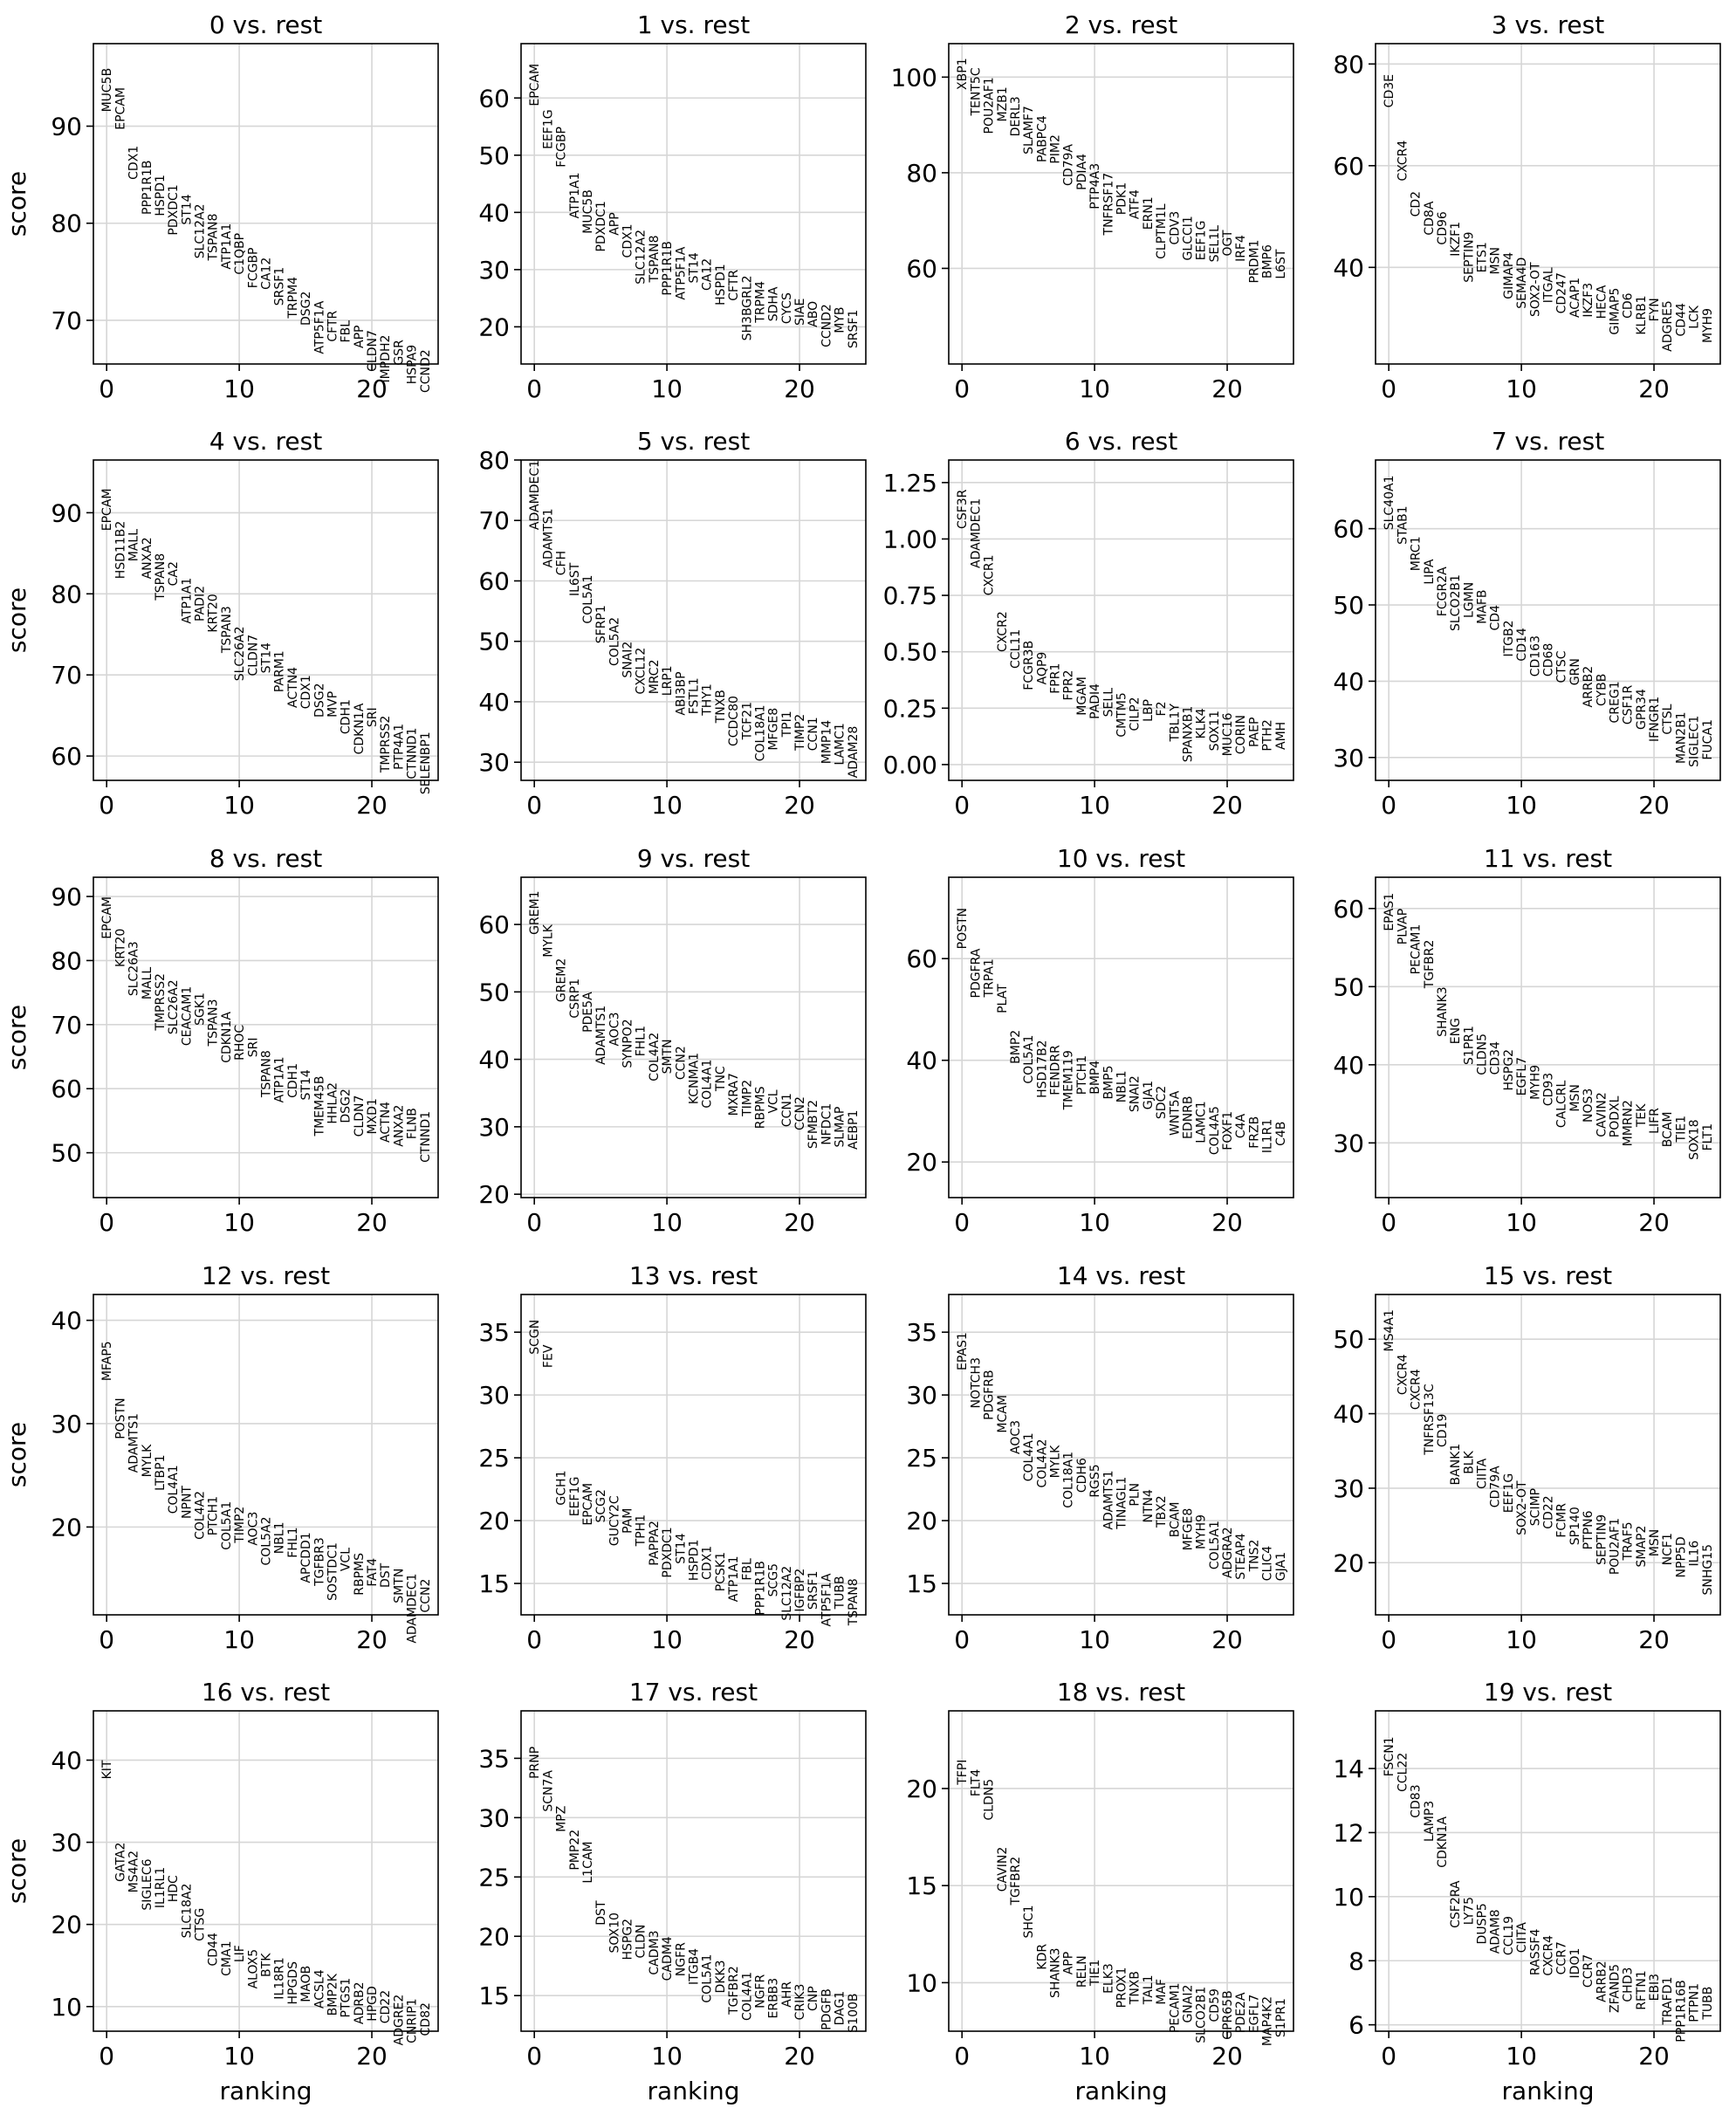 This screenshot has height=2115, width=1736. I want to click on gene-label: TGFBR3, so click(319, 1562).